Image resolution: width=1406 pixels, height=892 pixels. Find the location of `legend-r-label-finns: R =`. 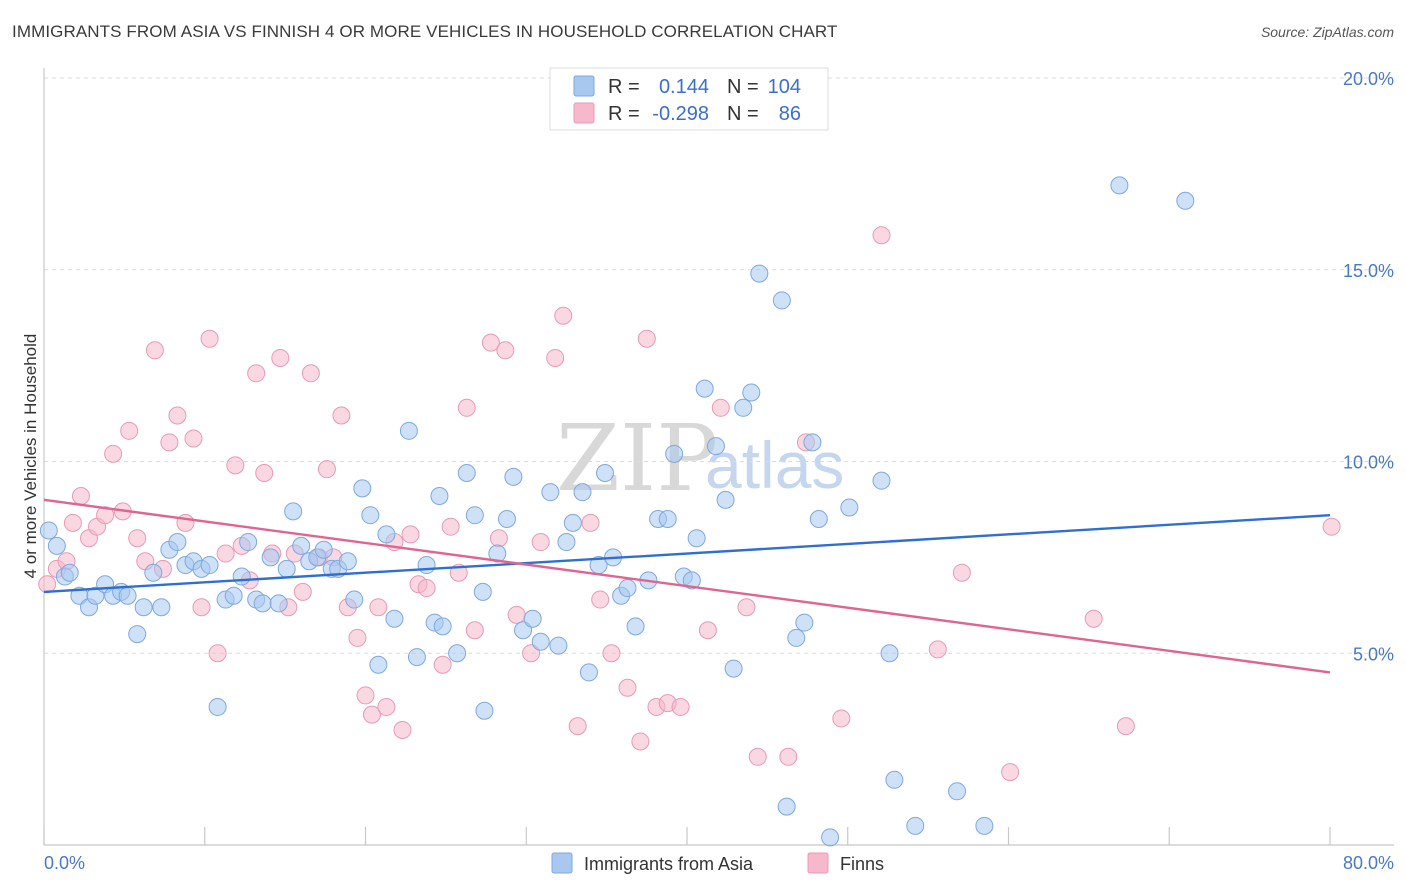

legend-r-label-finns: R = is located at coordinates (624, 114).